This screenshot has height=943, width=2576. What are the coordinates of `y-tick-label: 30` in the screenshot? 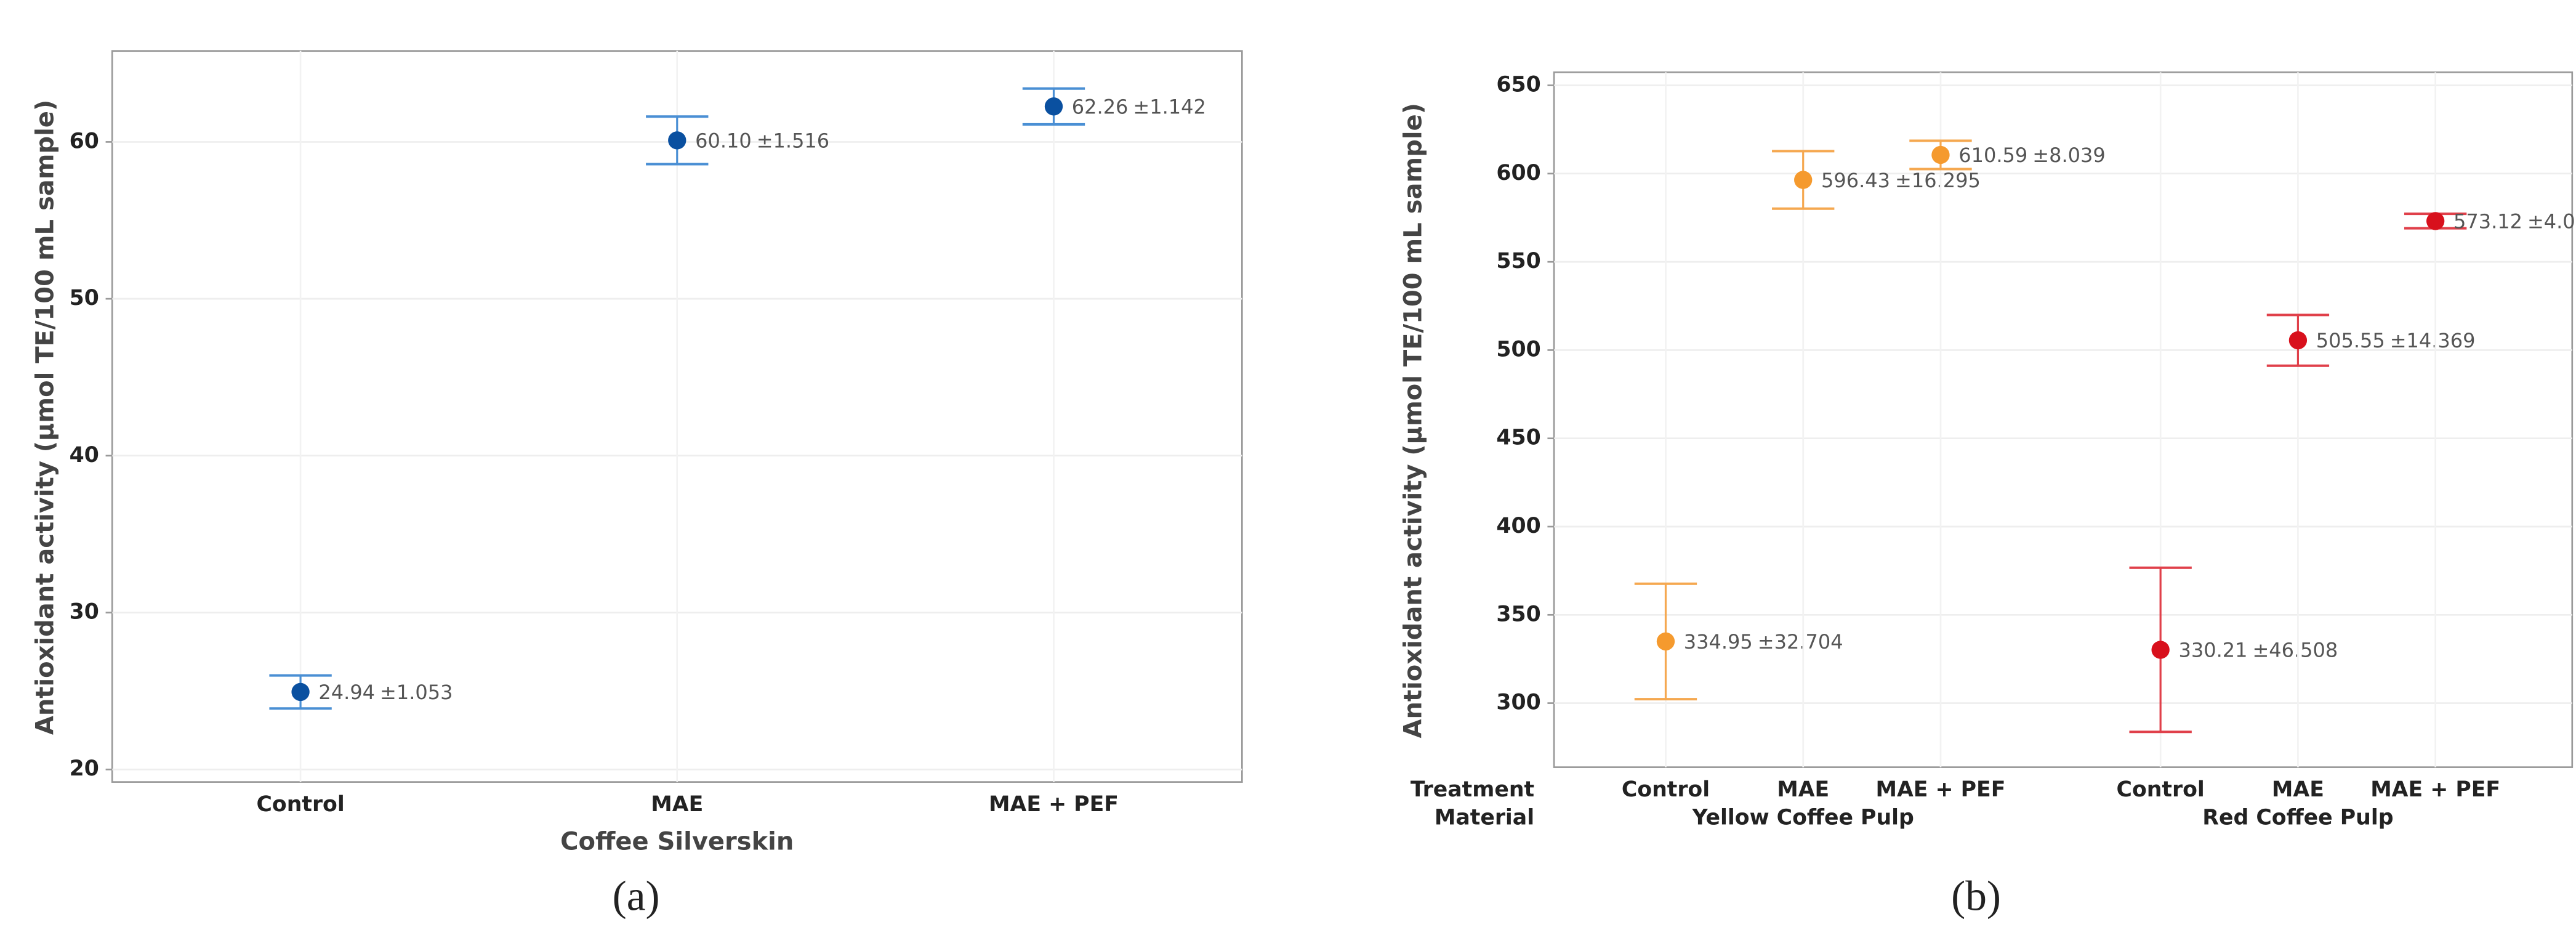 It's located at (84, 612).